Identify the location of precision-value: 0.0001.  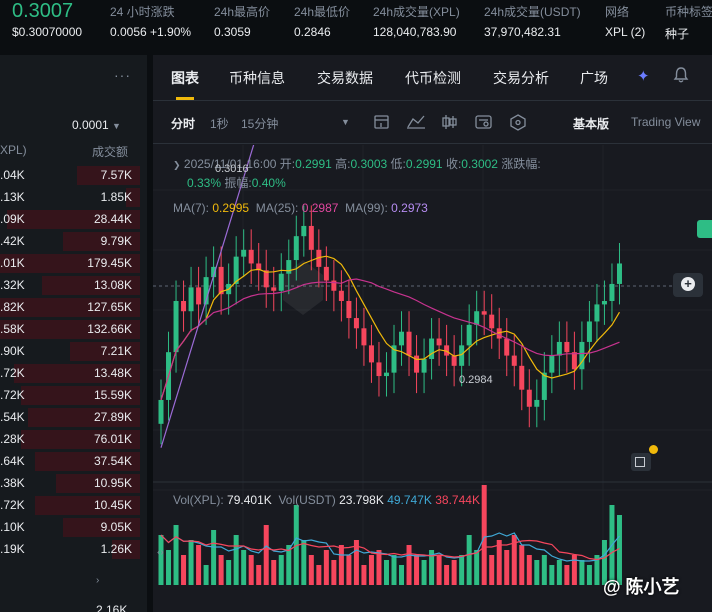
(90, 125).